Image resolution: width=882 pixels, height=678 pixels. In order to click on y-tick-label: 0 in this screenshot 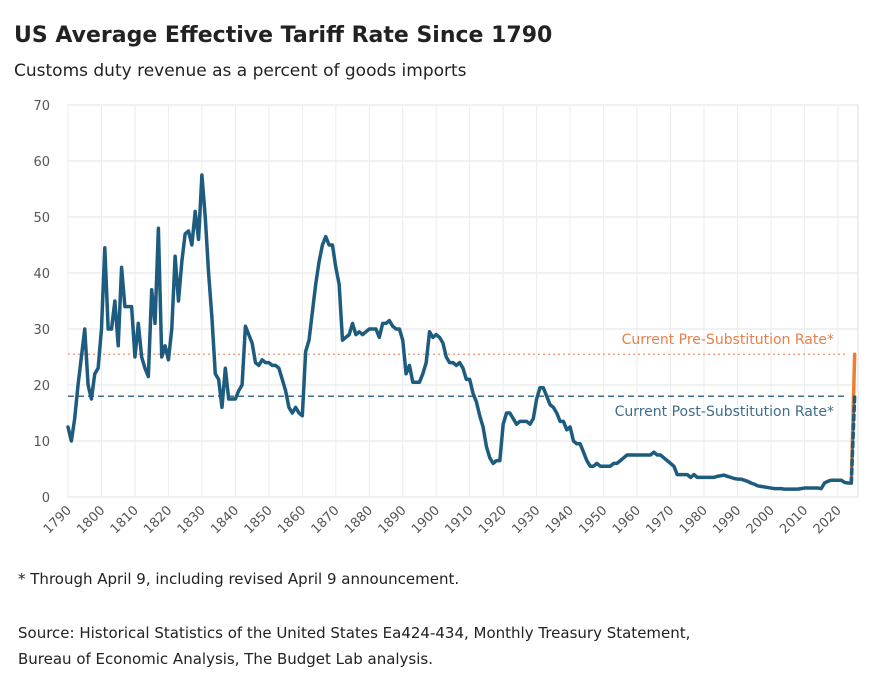, I will do `click(46, 498)`.